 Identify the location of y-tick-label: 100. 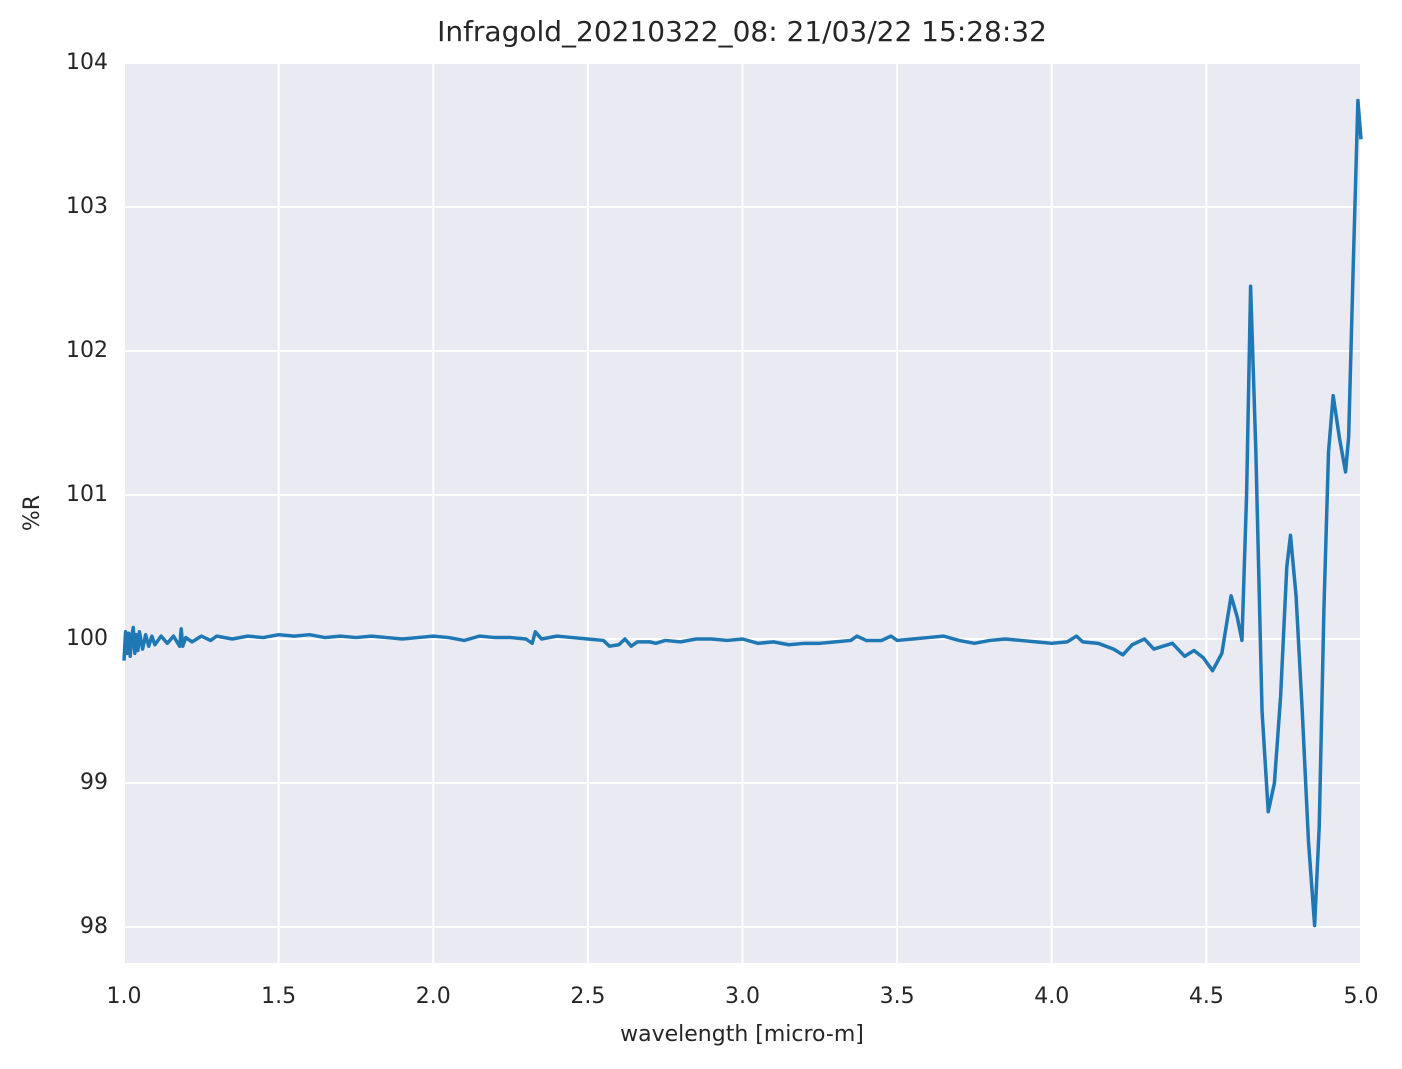
(87, 638).